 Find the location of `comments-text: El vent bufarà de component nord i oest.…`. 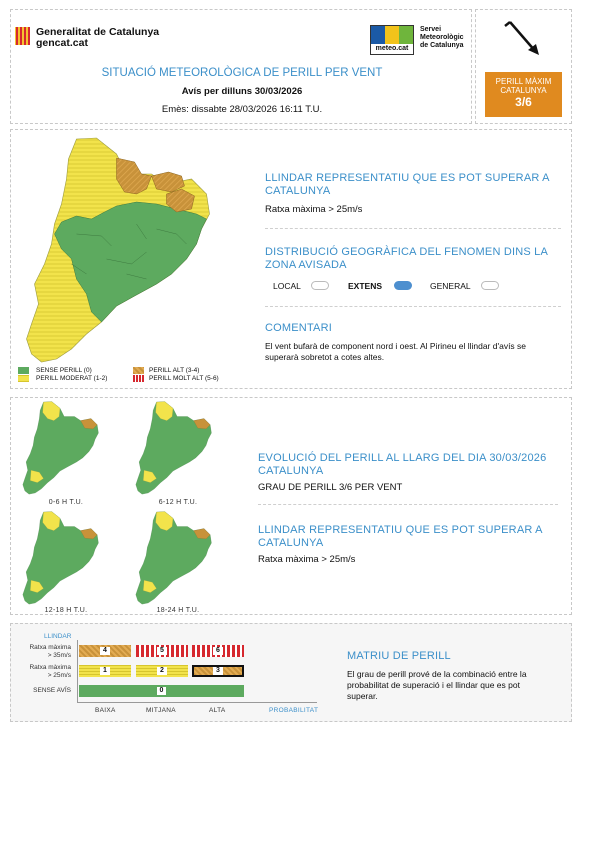

comments-text: El vent bufarà de component nord i oest.… is located at coordinates (396, 351).